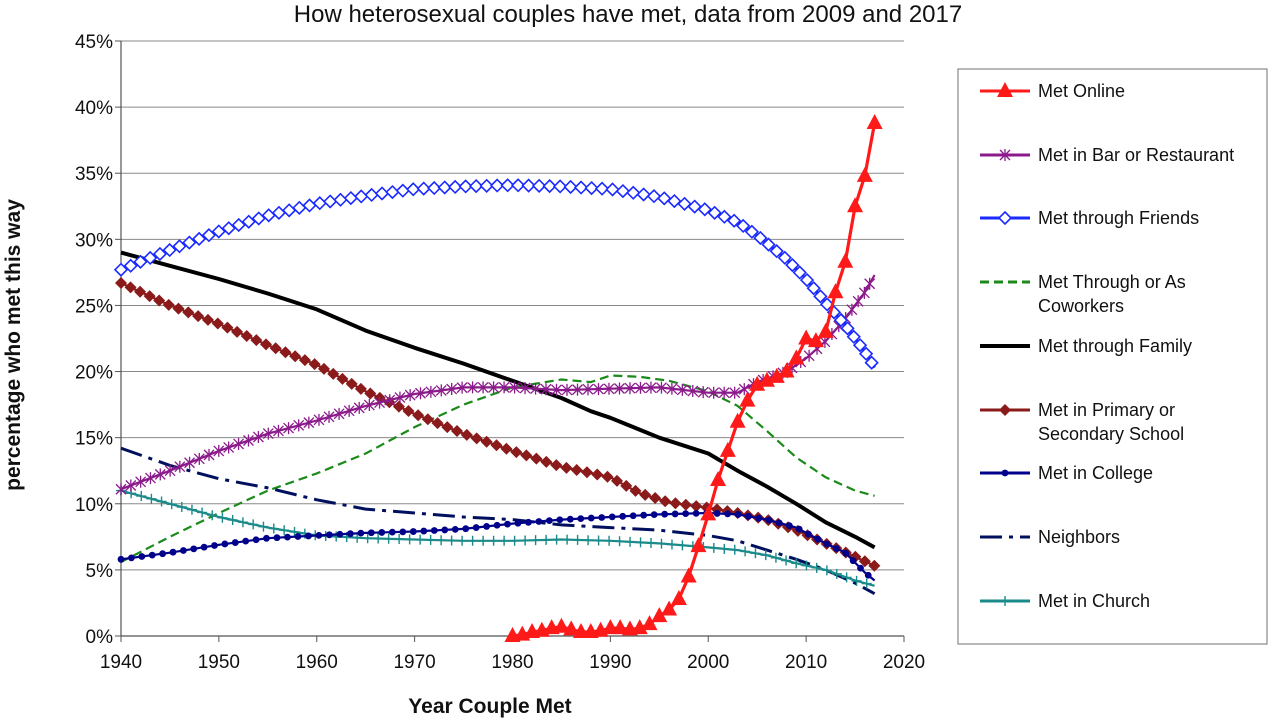 The height and width of the screenshot is (721, 1280). What do you see at coordinates (1136, 155) in the screenshot?
I see `legend-label: Met in Bar or Restaurant` at bounding box center [1136, 155].